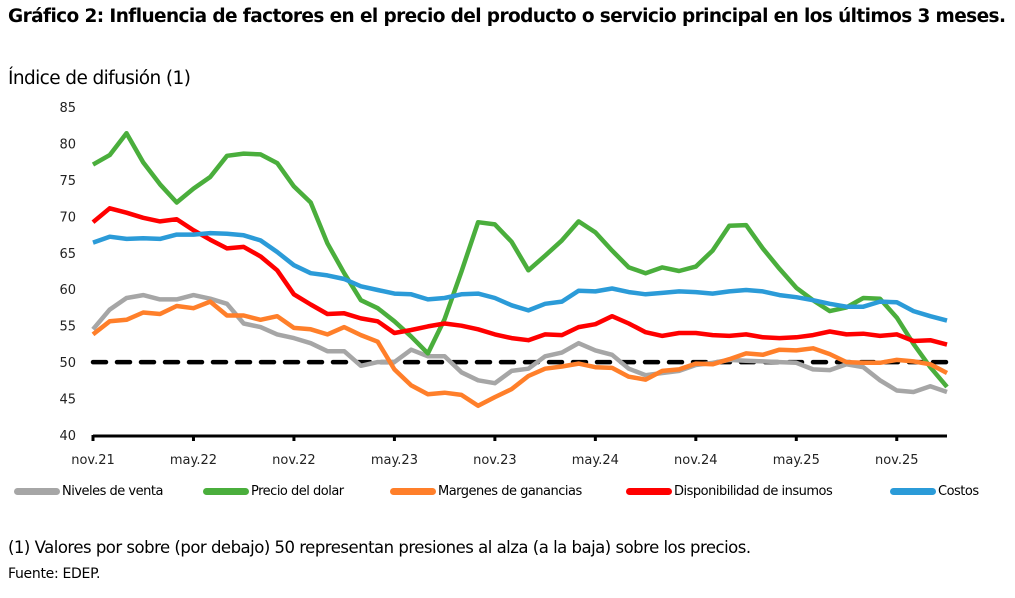  Describe the element at coordinates (67, 254) in the screenshot. I see `y-tick-label: 65` at that location.